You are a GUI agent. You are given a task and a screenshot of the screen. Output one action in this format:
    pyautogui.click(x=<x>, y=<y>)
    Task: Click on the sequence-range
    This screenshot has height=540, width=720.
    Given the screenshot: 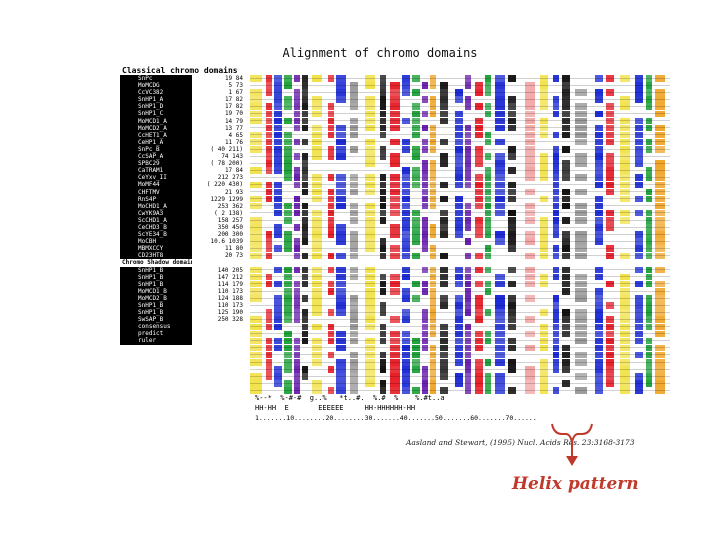 What is the action you would take?
    pyautogui.click(x=219, y=333)
    